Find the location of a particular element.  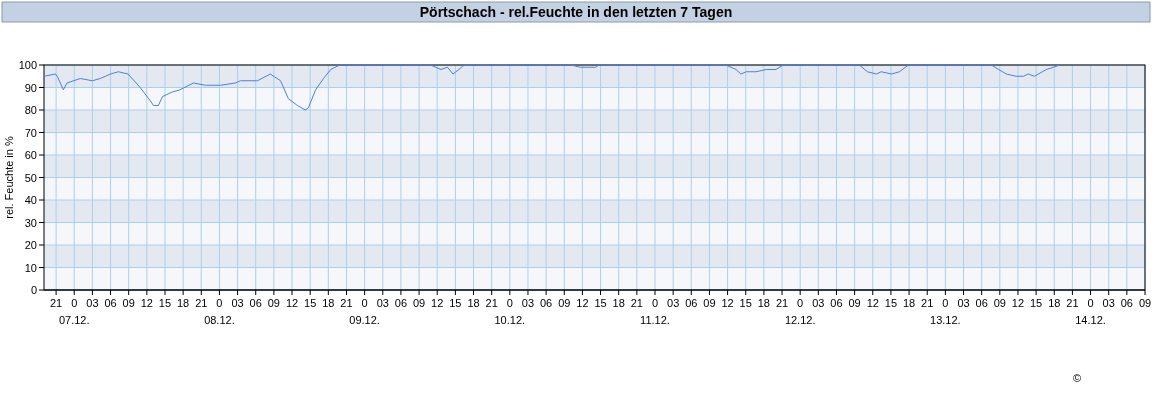

chart-title: Pörtschach - rel.Feuchte in den letzten 7 Tagen is located at coordinates (576, 12).